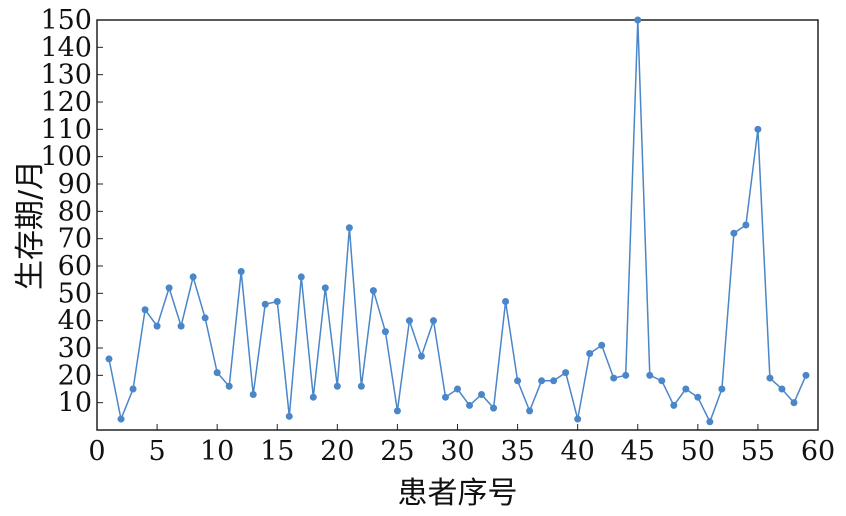  Describe the element at coordinates (66, 47) in the screenshot. I see `y-tick-label: 140` at that location.